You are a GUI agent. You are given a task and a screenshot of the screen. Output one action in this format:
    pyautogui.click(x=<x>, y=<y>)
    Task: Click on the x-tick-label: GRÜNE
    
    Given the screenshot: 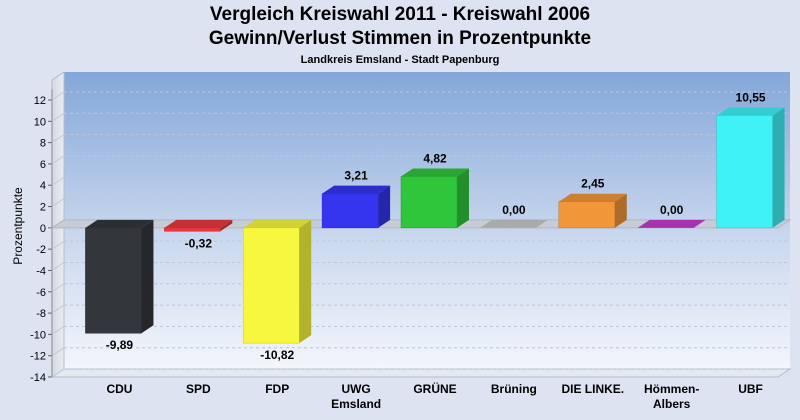 What is the action you would take?
    pyautogui.click(x=434, y=388)
    